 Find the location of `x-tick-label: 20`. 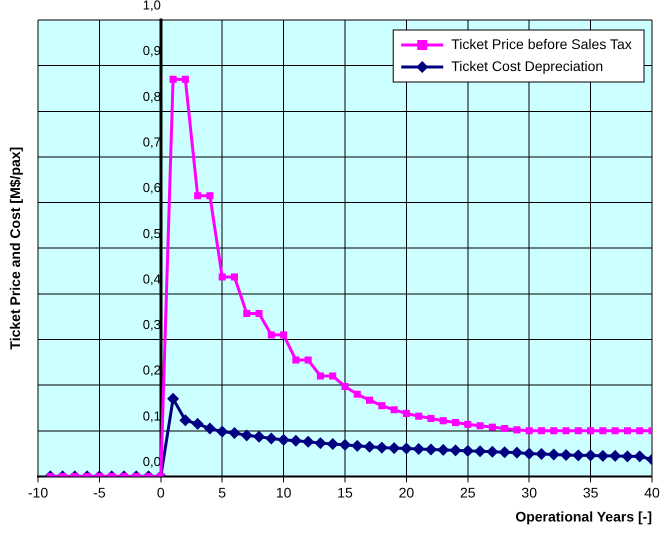

x-tick-label: 20 is located at coordinates (406, 492).